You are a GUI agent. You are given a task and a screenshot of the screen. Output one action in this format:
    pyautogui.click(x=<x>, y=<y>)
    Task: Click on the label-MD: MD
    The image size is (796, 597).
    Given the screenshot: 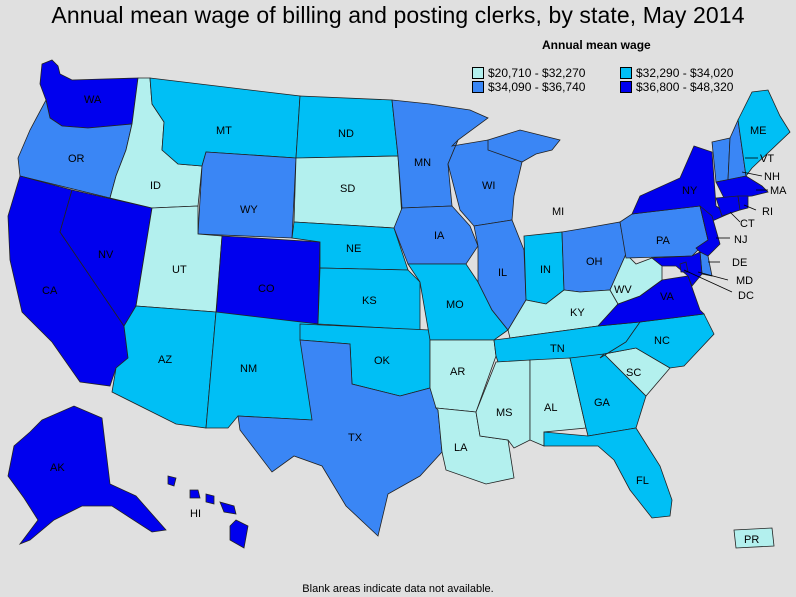 What is the action you would take?
    pyautogui.click(x=744, y=281)
    